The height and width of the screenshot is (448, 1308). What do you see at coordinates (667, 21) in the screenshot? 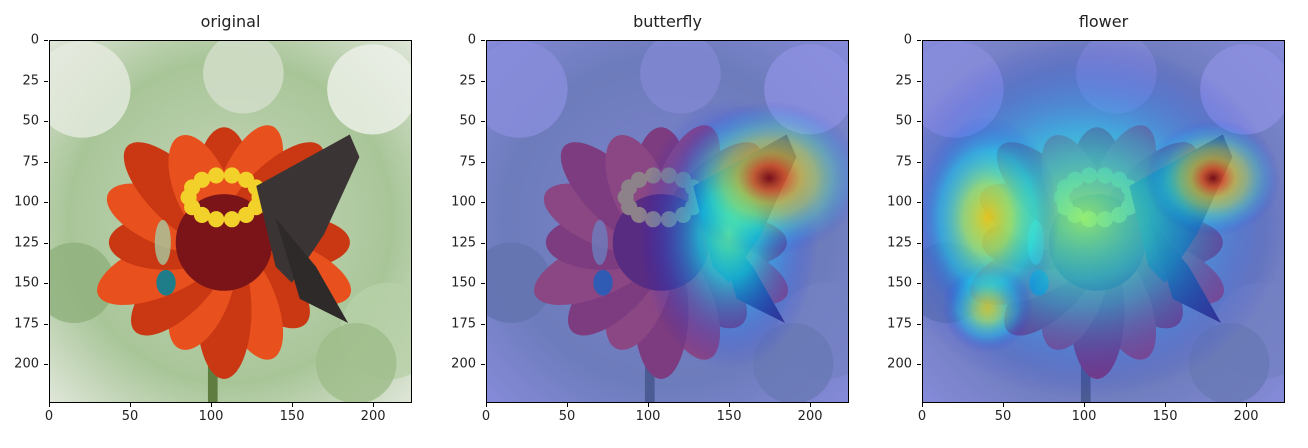
I see `subplot-title: butterfly` at bounding box center [667, 21].